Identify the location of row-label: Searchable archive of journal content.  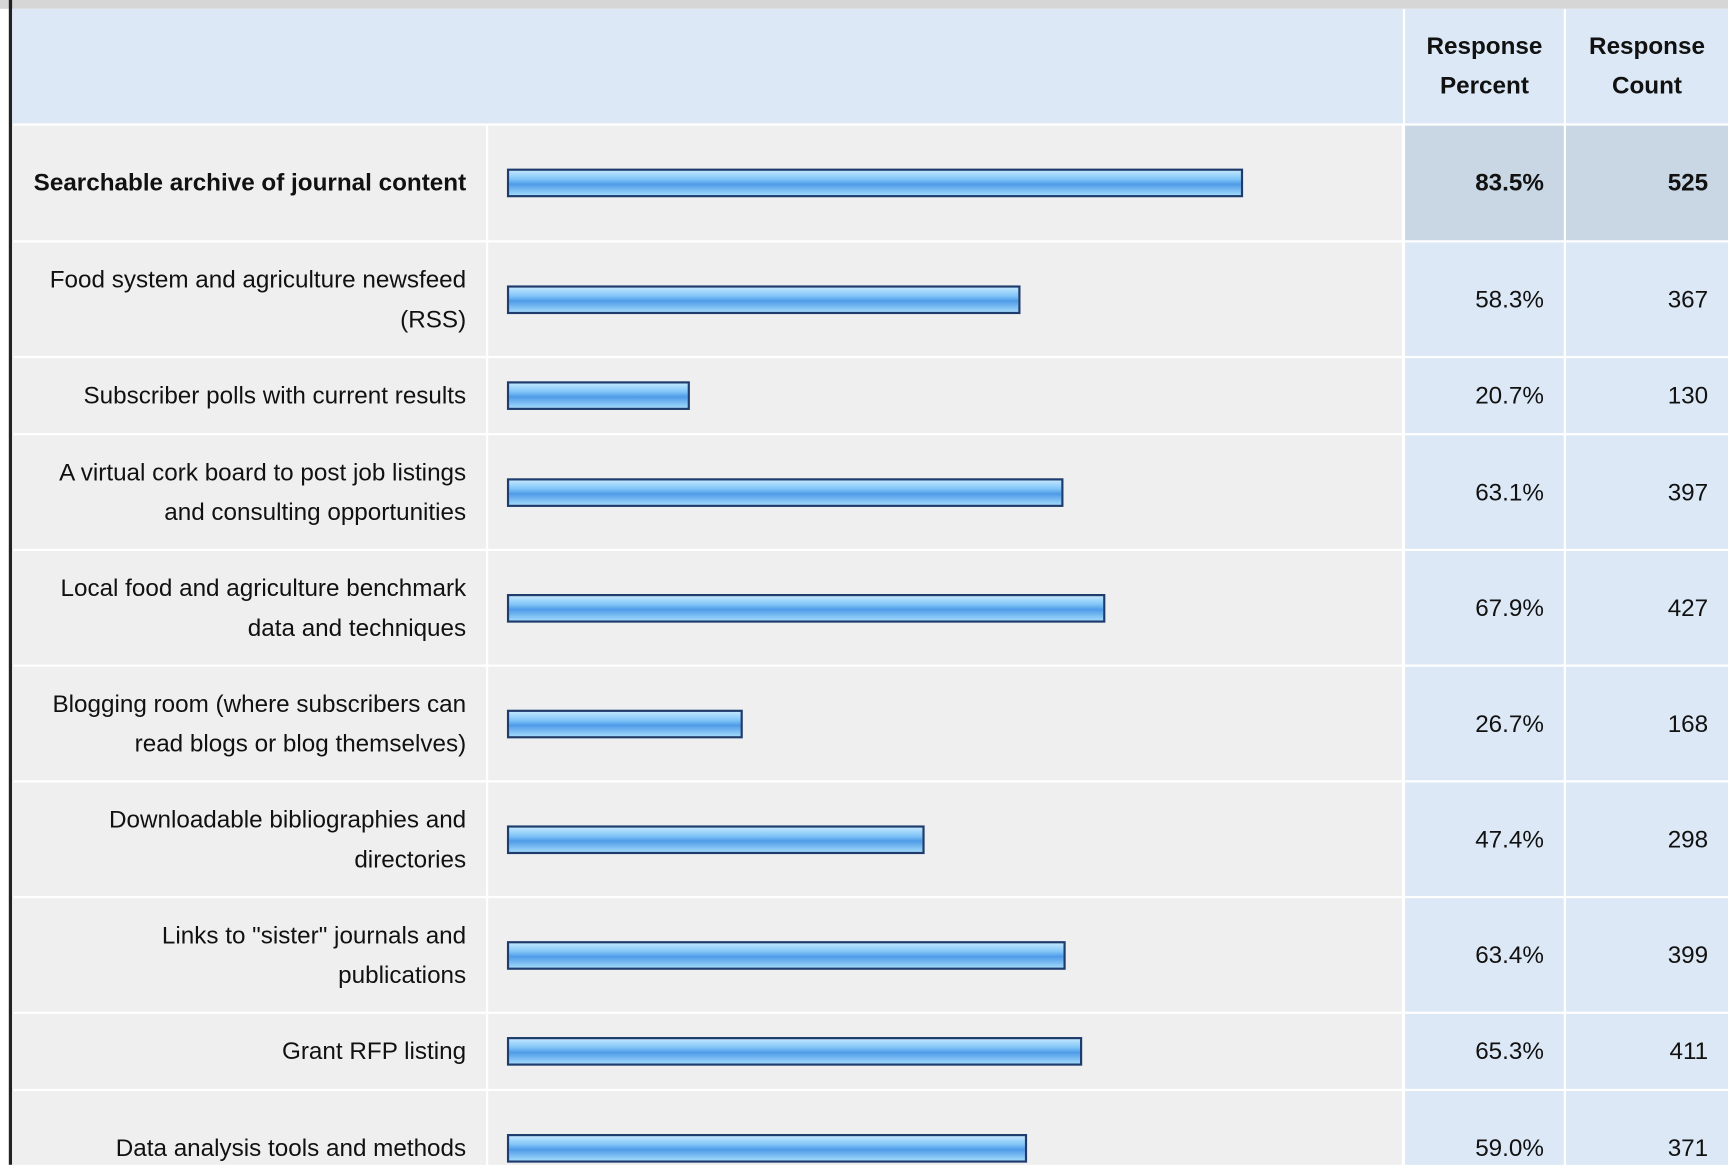
(249, 183).